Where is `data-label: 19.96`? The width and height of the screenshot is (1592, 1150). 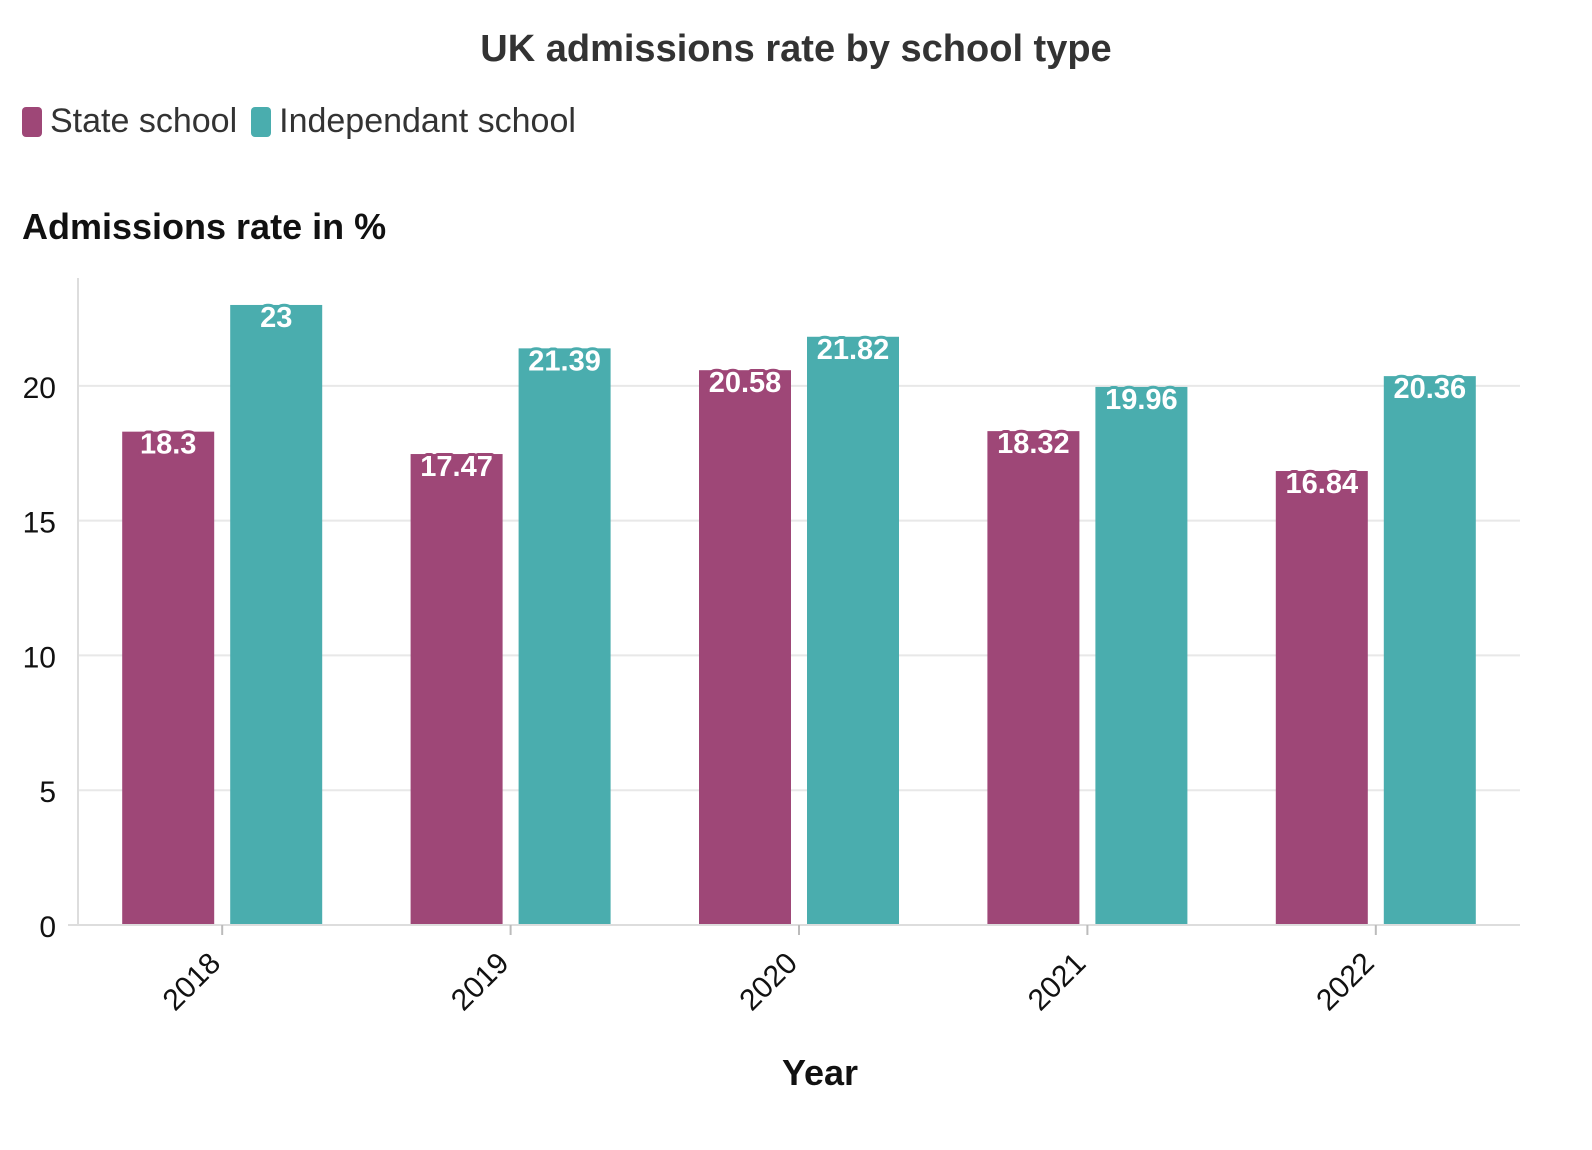
data-label: 19.96 is located at coordinates (1141, 400).